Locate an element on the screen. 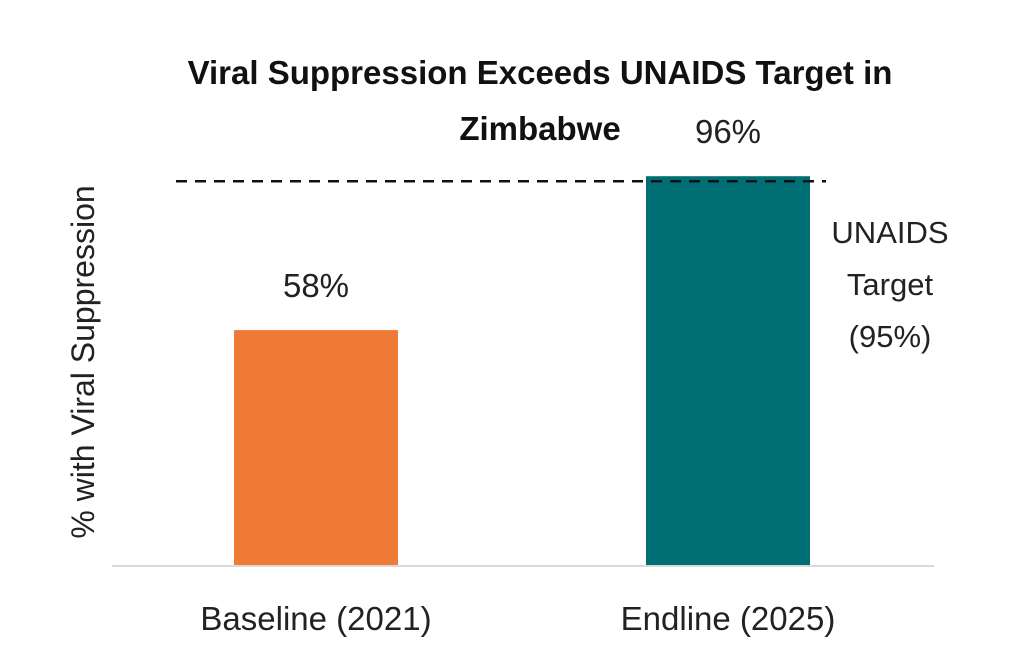 The image size is (1031, 669). data-label-1: 58% is located at coordinates (316, 285).